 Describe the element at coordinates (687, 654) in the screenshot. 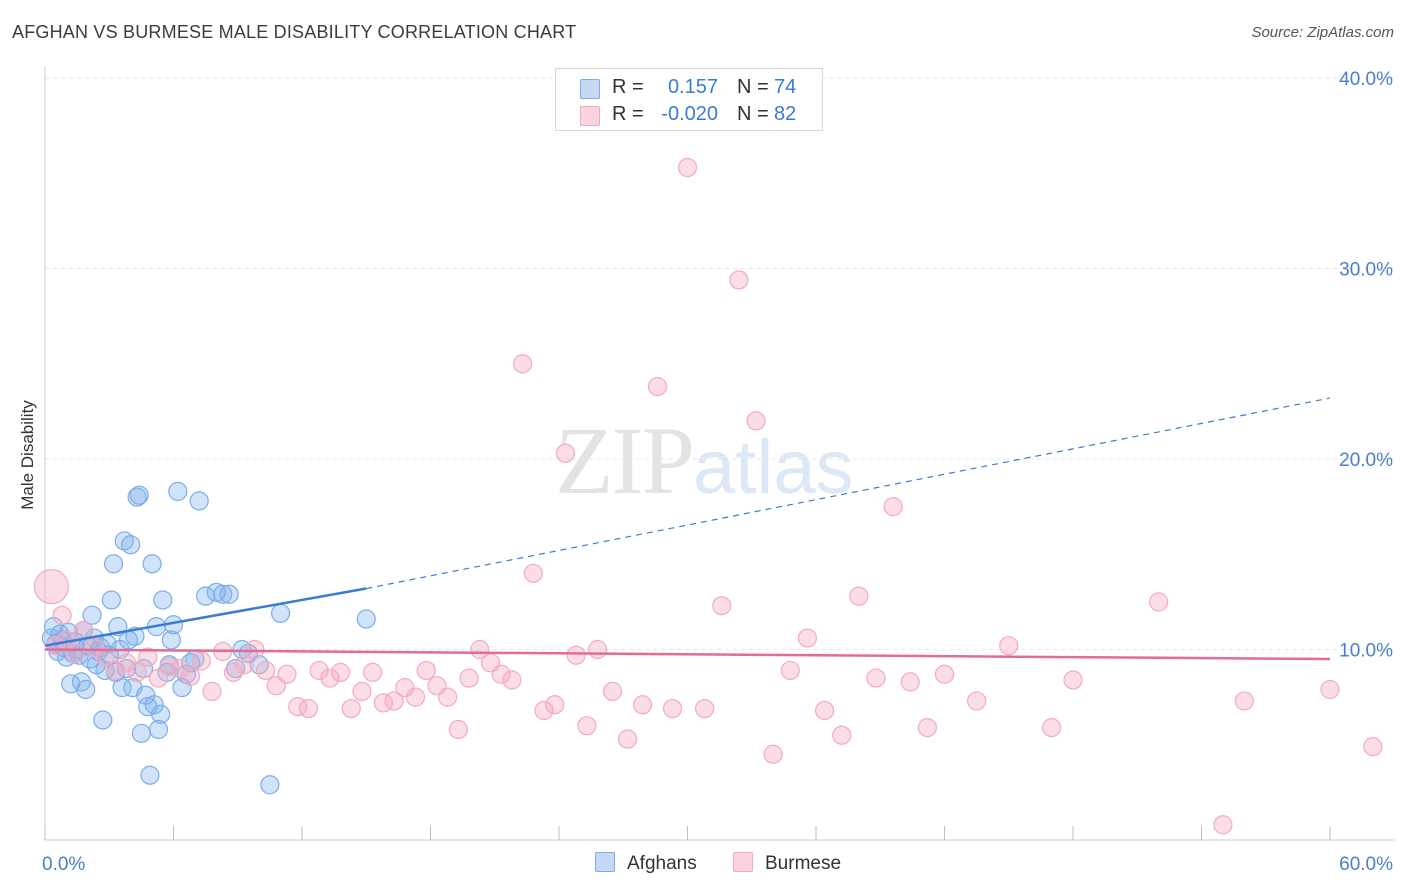

I see `burmese-trend-line` at that location.